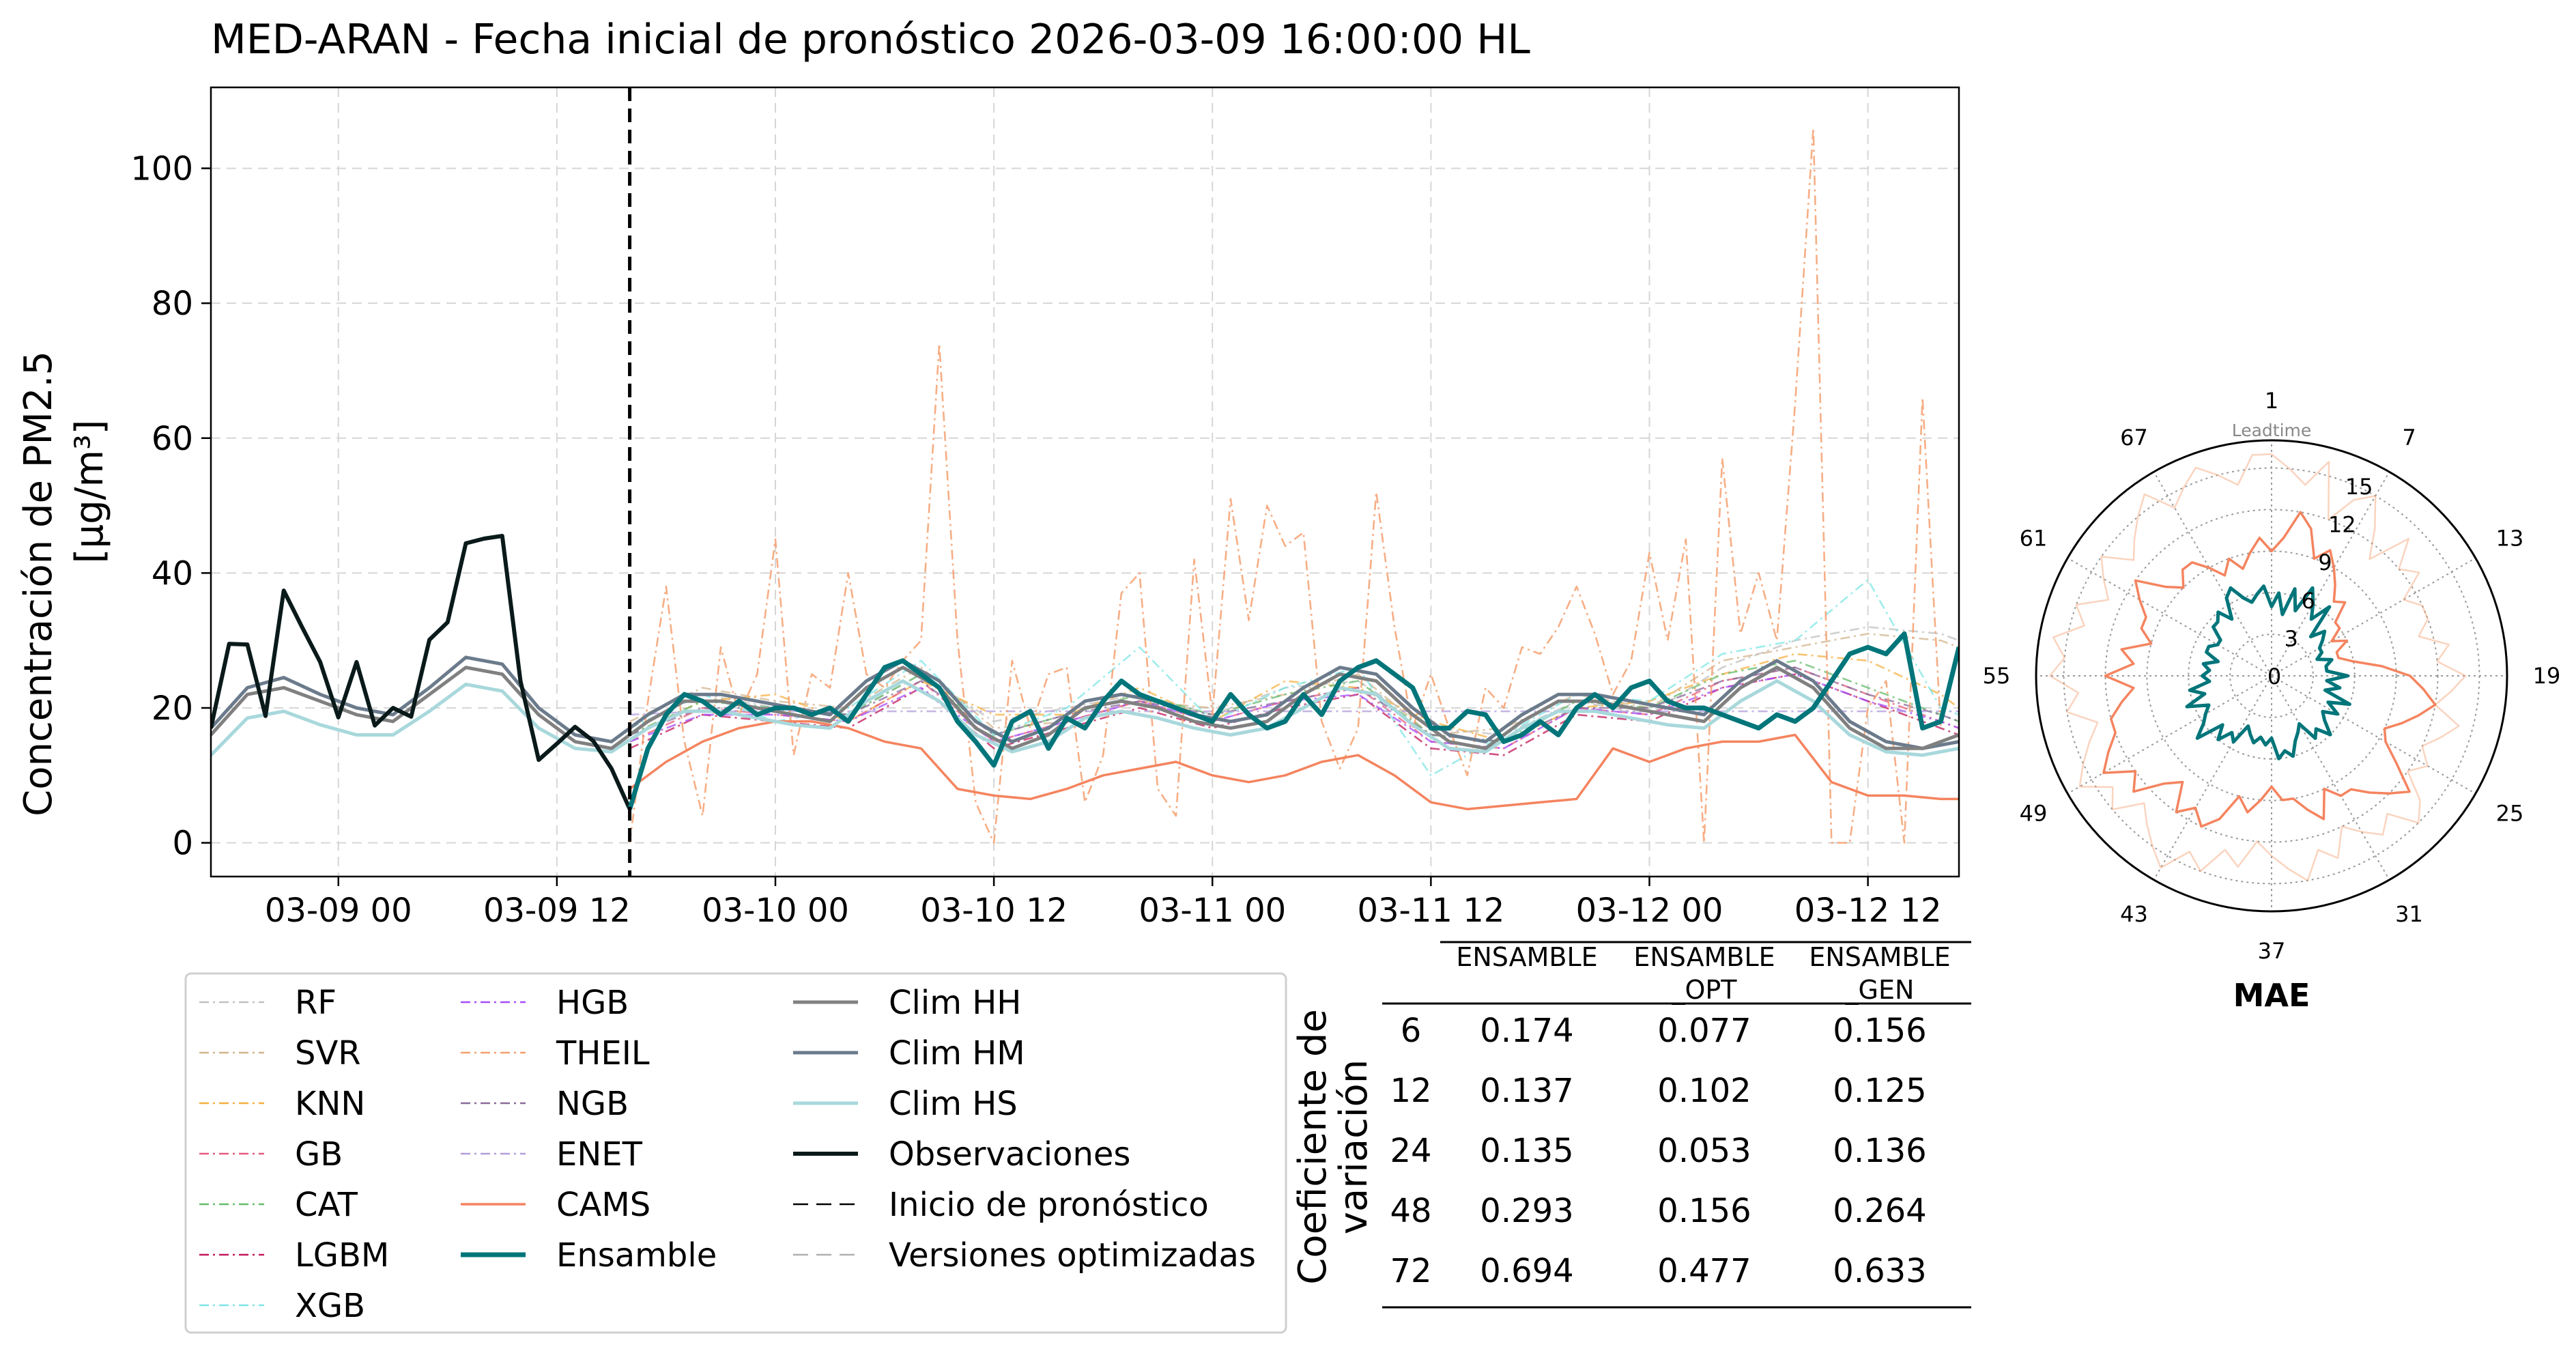 The width and height of the screenshot is (2576, 1351). What do you see at coordinates (1526, 1091) in the screenshot?
I see `table-cell: 0.137` at bounding box center [1526, 1091].